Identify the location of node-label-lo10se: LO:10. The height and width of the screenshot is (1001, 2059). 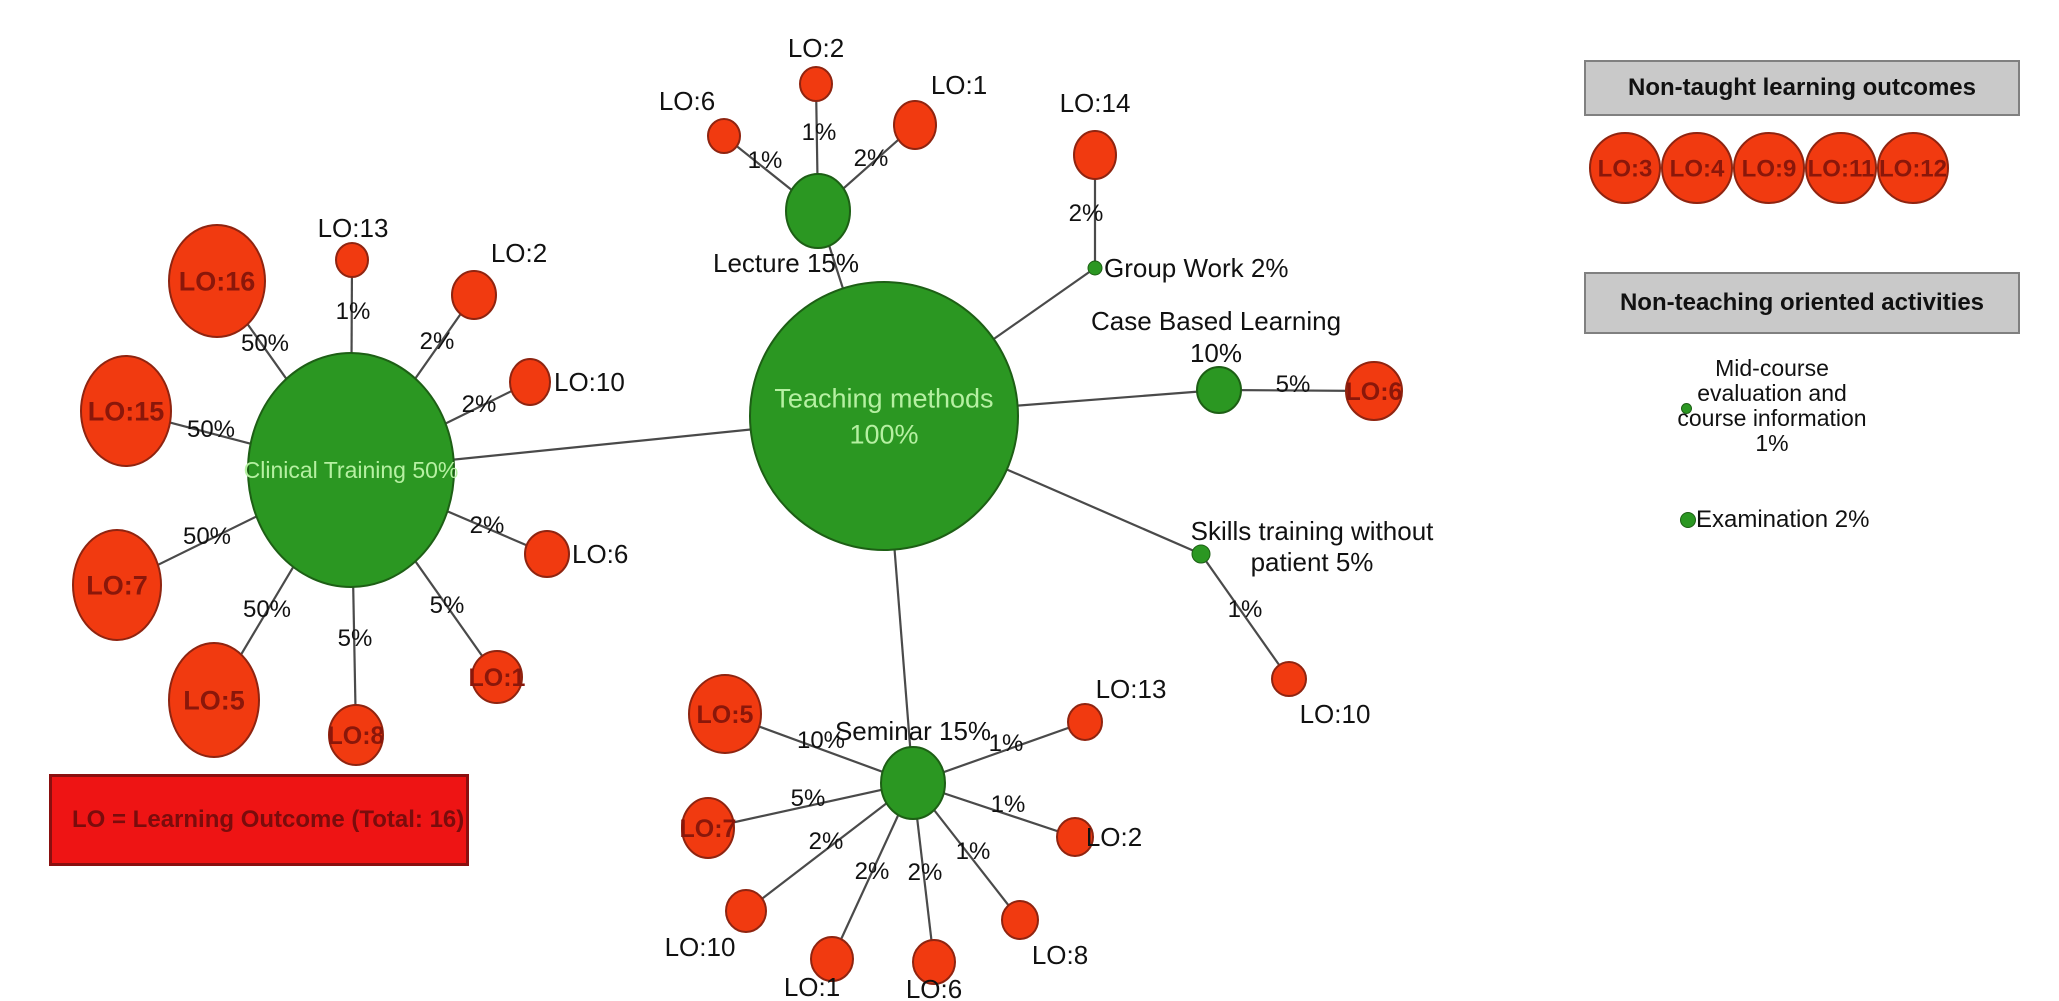
(700, 947).